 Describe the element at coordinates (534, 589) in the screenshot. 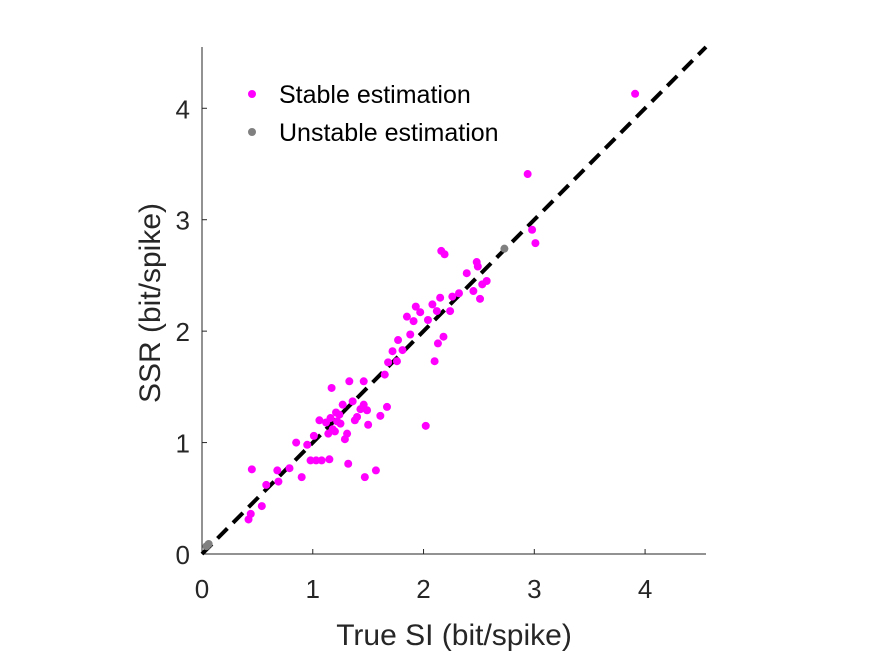

I see `x-tick-label: 3` at that location.